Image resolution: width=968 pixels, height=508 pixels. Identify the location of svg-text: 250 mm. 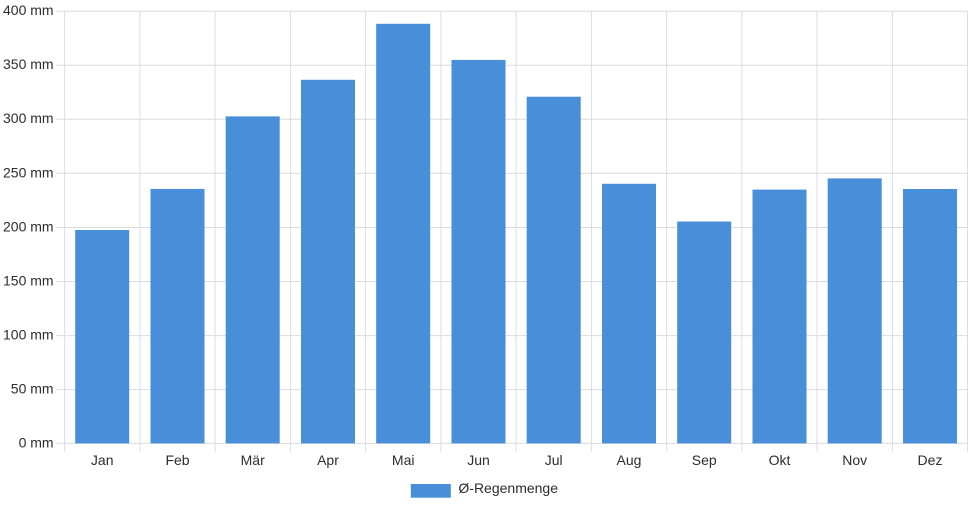
(28, 172).